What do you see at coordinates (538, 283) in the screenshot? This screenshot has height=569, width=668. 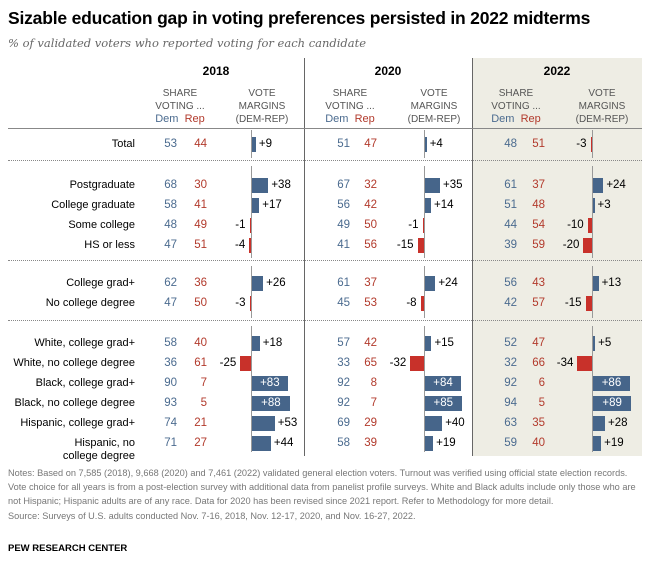 I see `rep-share-value: 43` at bounding box center [538, 283].